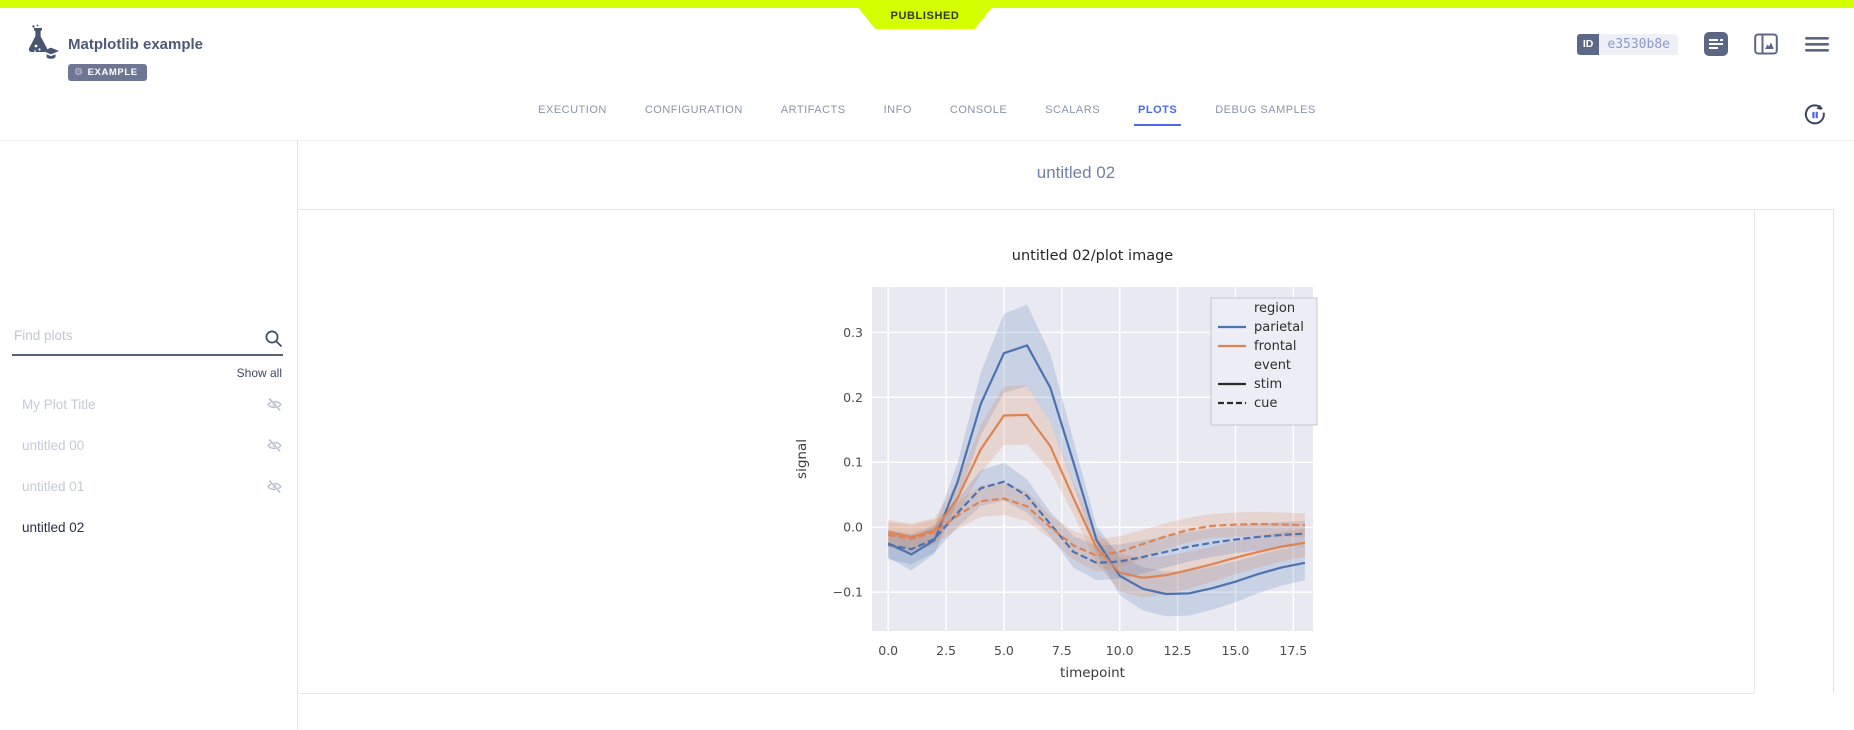 Image resolution: width=1854 pixels, height=730 pixels. I want to click on plot-item-label: untitled 01, so click(53, 486).